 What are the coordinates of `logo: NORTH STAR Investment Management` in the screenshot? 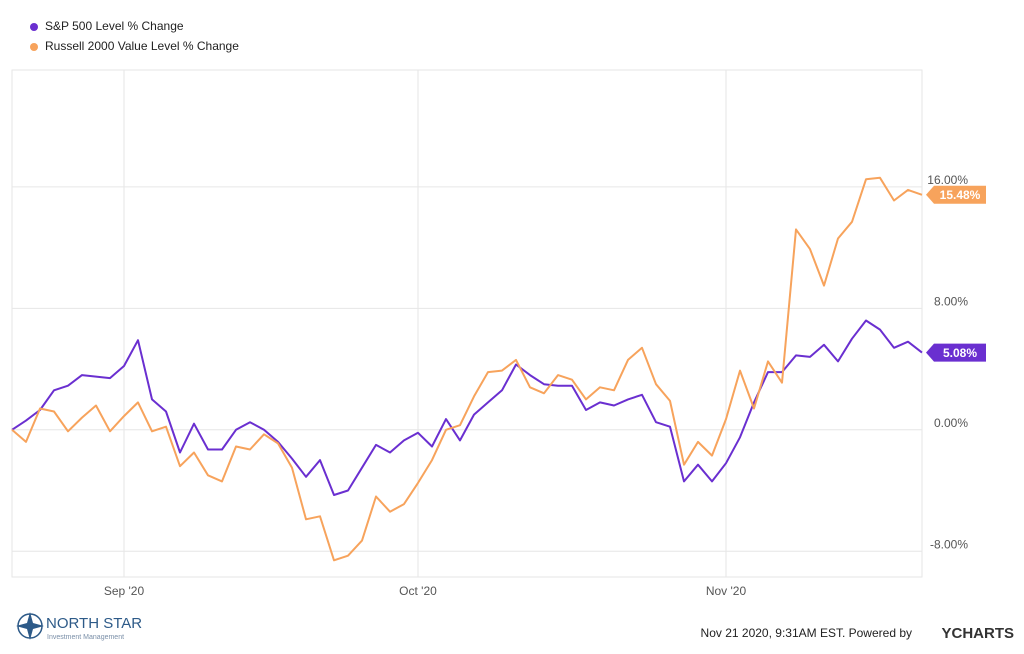 It's located at (79, 626).